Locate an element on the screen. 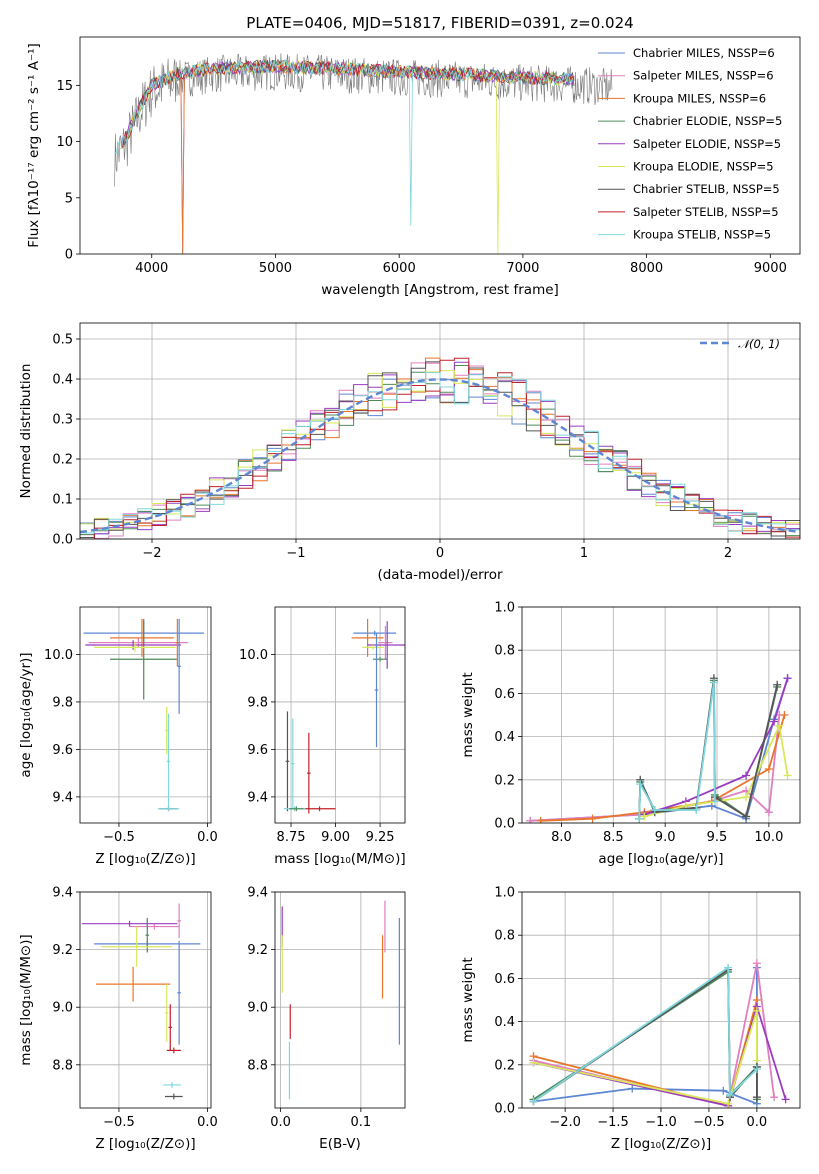  x-tick-label: 8.5 is located at coordinates (613, 837).